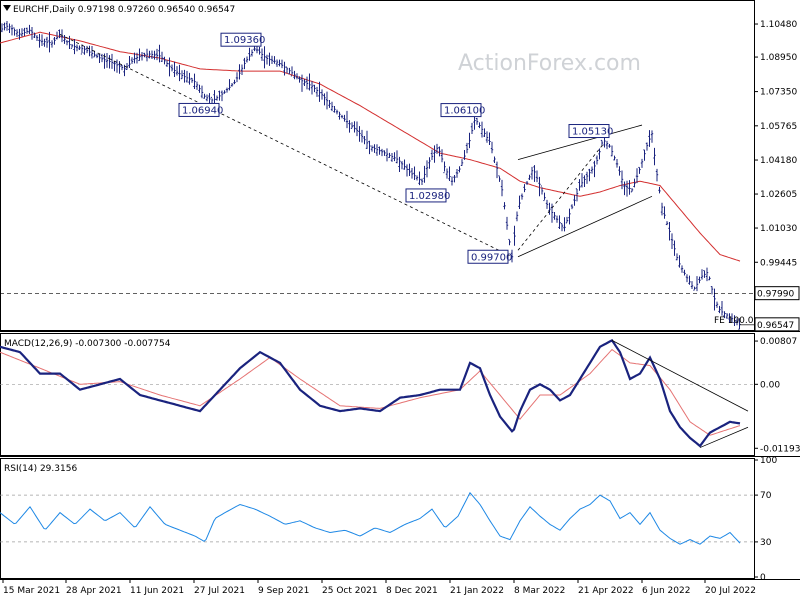 Image resolution: width=800 pixels, height=603 pixels. I want to click on triangle-down-icon, so click(7, 8).